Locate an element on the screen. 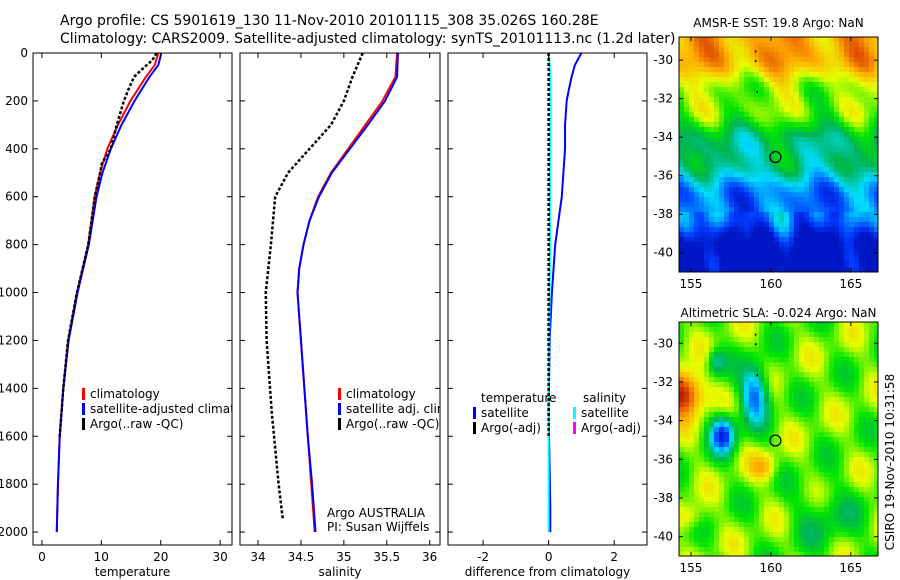 The height and width of the screenshot is (580, 900). y-tick-label: 2000 is located at coordinates (14, 532).